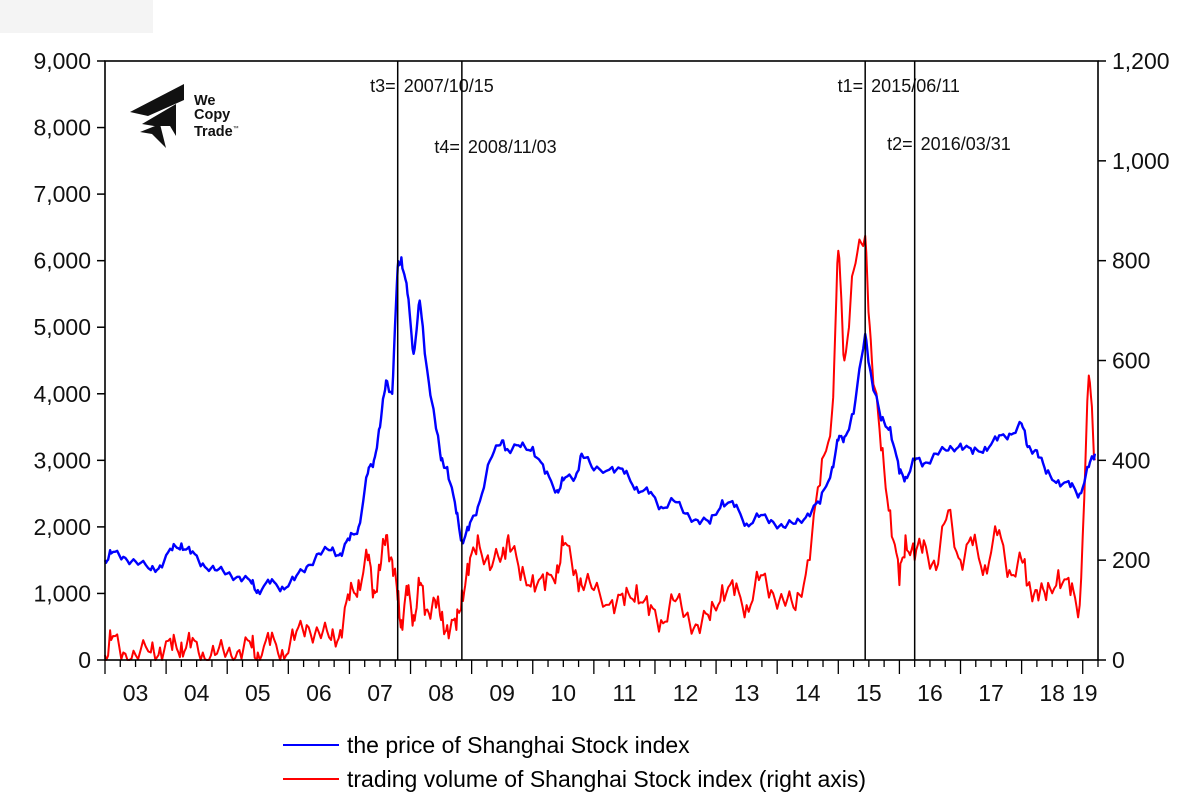 The width and height of the screenshot is (1200, 800). What do you see at coordinates (235, 128) in the screenshot?
I see `logo-trademark: ™` at bounding box center [235, 128].